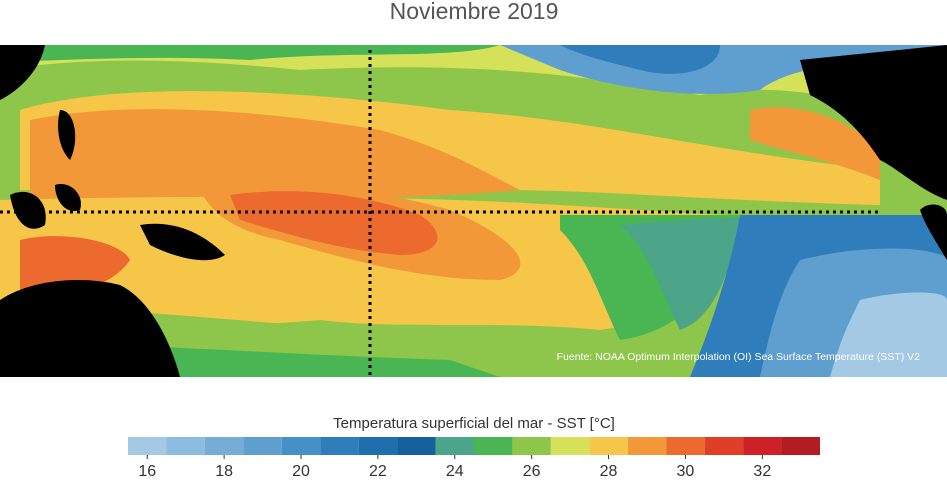 The width and height of the screenshot is (947, 485). I want to click on colorbar-tick-label: 22, so click(378, 471).